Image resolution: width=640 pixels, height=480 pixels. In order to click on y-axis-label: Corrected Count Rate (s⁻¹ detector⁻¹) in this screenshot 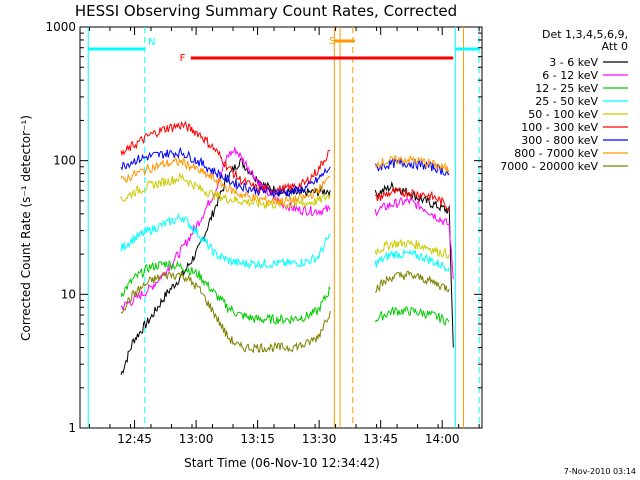, I will do `click(26, 228)`.